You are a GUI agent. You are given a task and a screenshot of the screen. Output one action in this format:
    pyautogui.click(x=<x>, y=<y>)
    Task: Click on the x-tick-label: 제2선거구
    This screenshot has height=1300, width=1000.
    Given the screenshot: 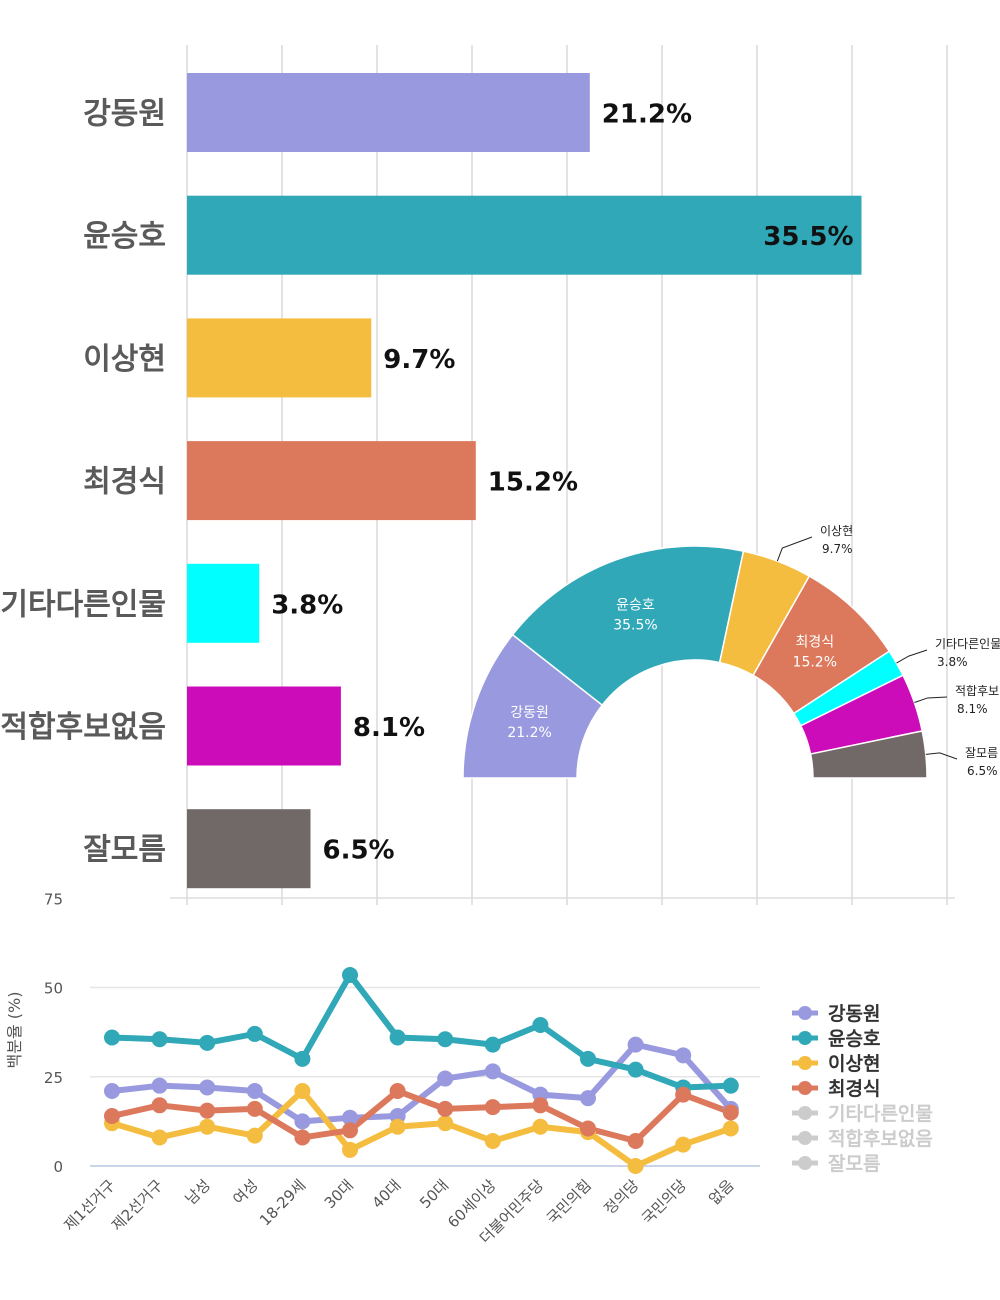 What is the action you would take?
    pyautogui.click(x=137, y=1205)
    